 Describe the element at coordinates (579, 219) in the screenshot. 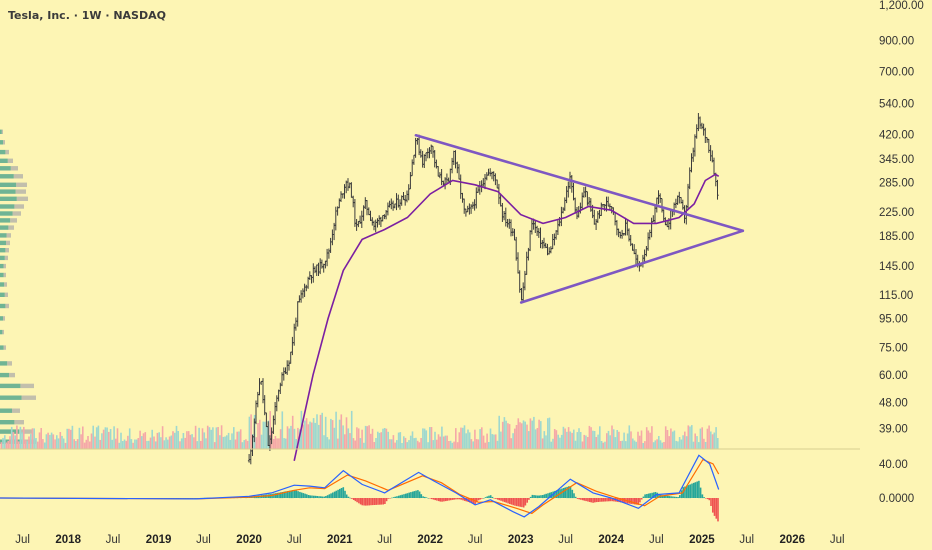

I see `triangle-trendlines` at that location.